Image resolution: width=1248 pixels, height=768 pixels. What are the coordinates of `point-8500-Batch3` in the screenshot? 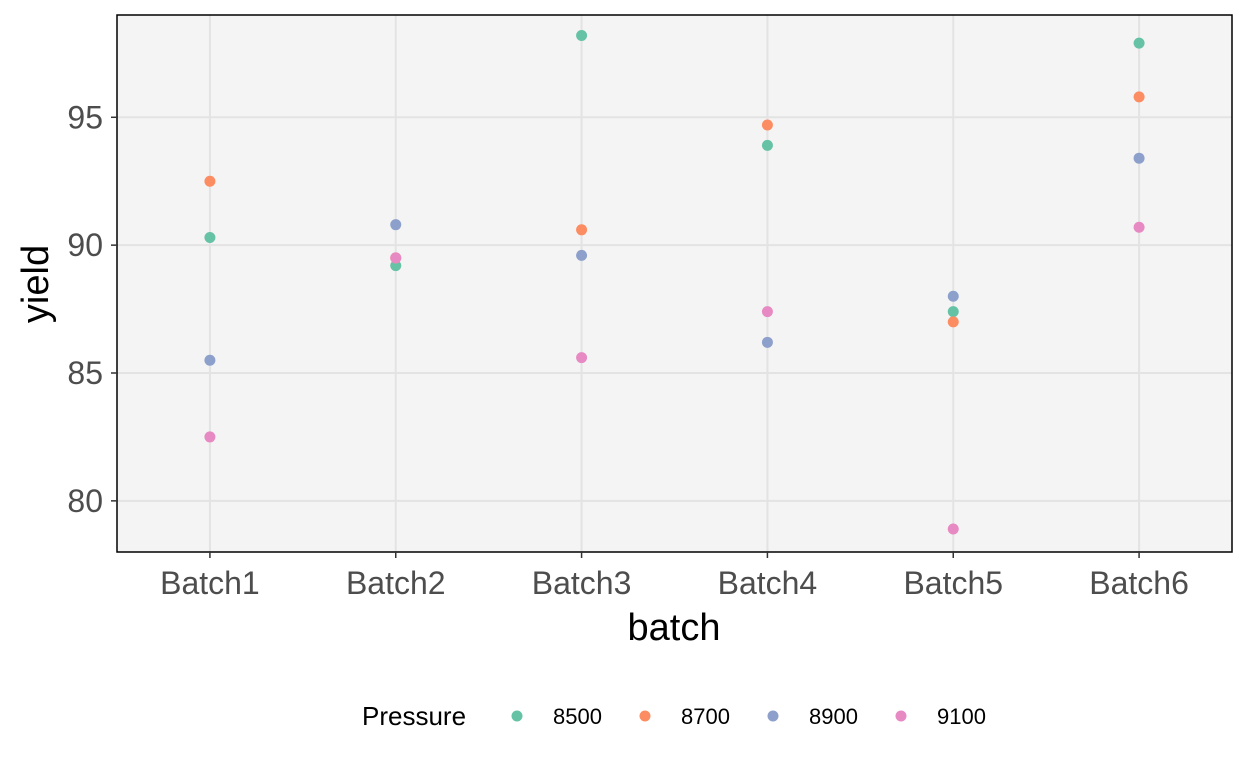 It's located at (582, 35).